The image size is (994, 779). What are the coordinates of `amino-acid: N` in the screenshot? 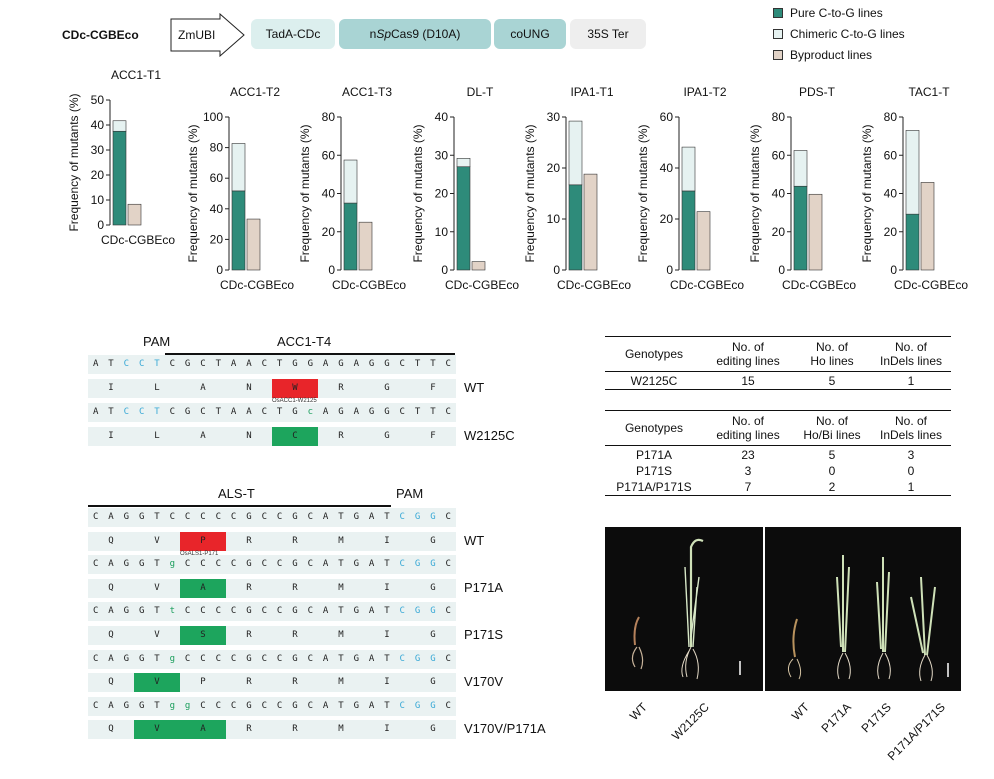 It's located at (249, 436).